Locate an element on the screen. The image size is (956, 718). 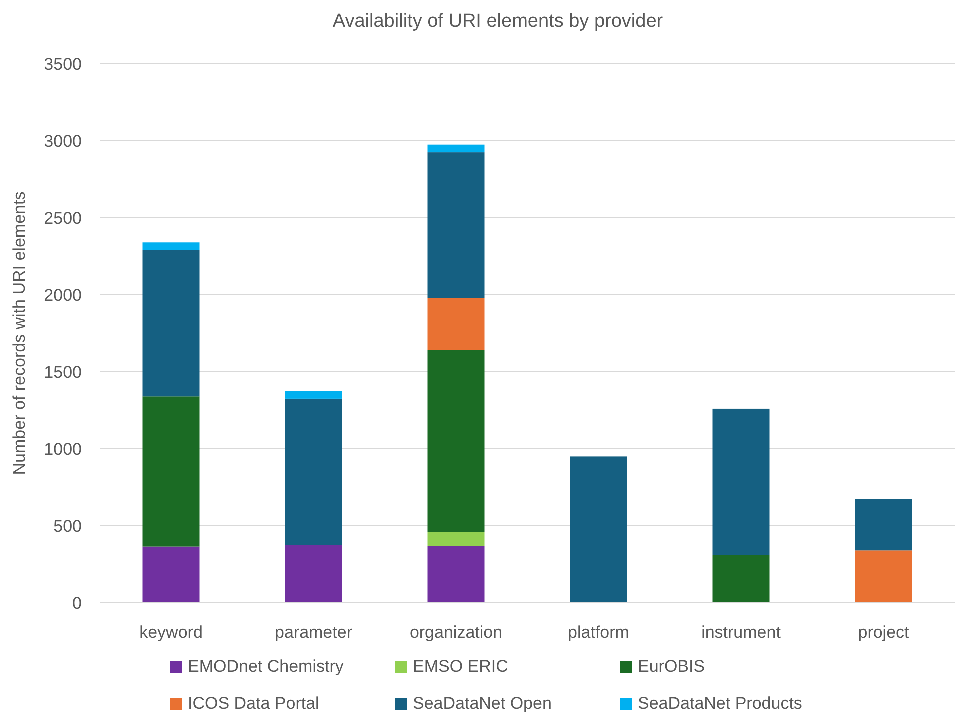
legend-label: EMSO ERIC is located at coordinates (460, 666).